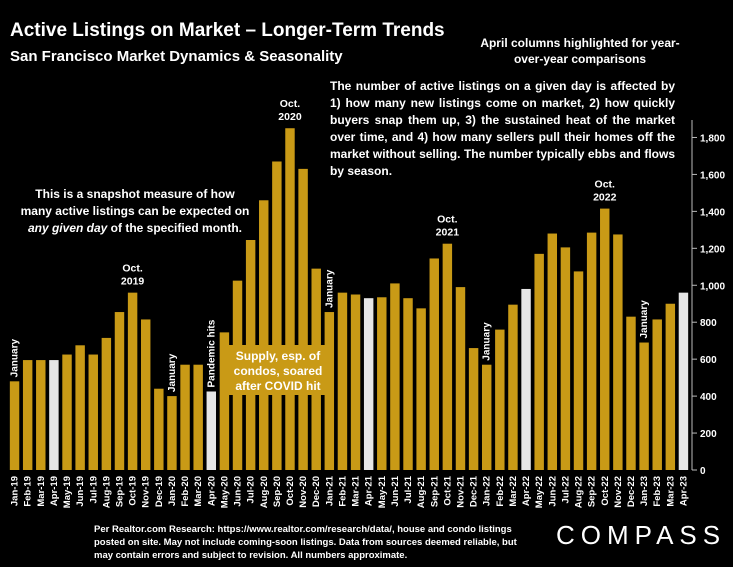 This screenshot has height=567, width=733. I want to click on x-tick-nov-21: Nov-21, so click(460, 491).